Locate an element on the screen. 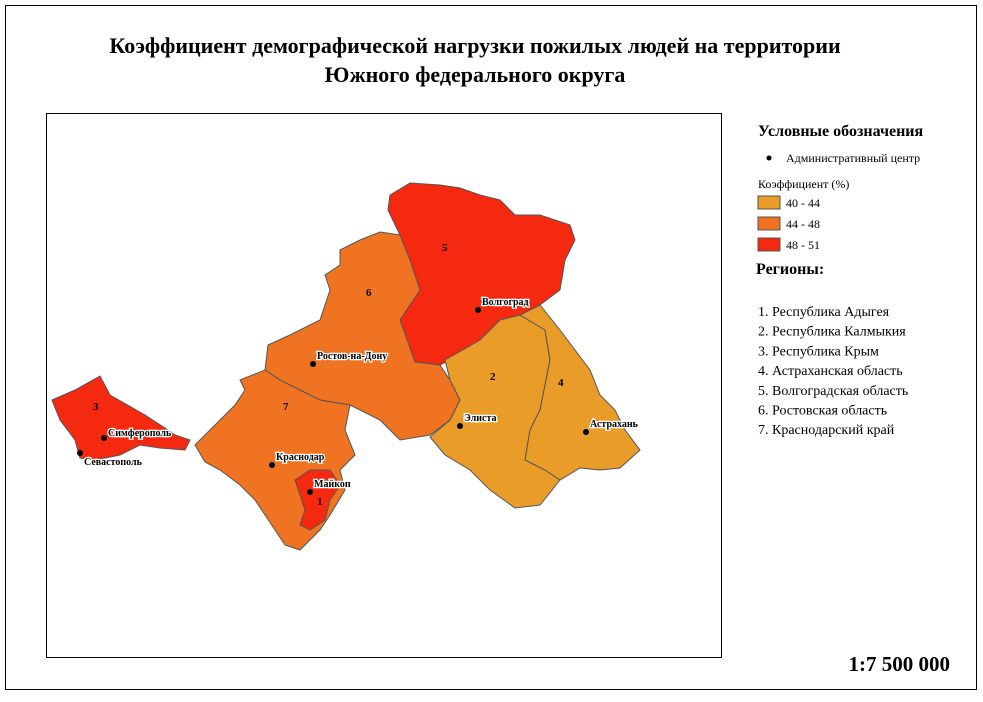 The image size is (983, 702). city-label: Майкоп is located at coordinates (332, 484).